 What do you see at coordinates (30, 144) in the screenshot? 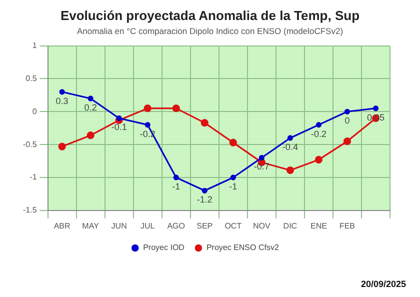
I see `y-tick-label: -0.5` at bounding box center [30, 144].